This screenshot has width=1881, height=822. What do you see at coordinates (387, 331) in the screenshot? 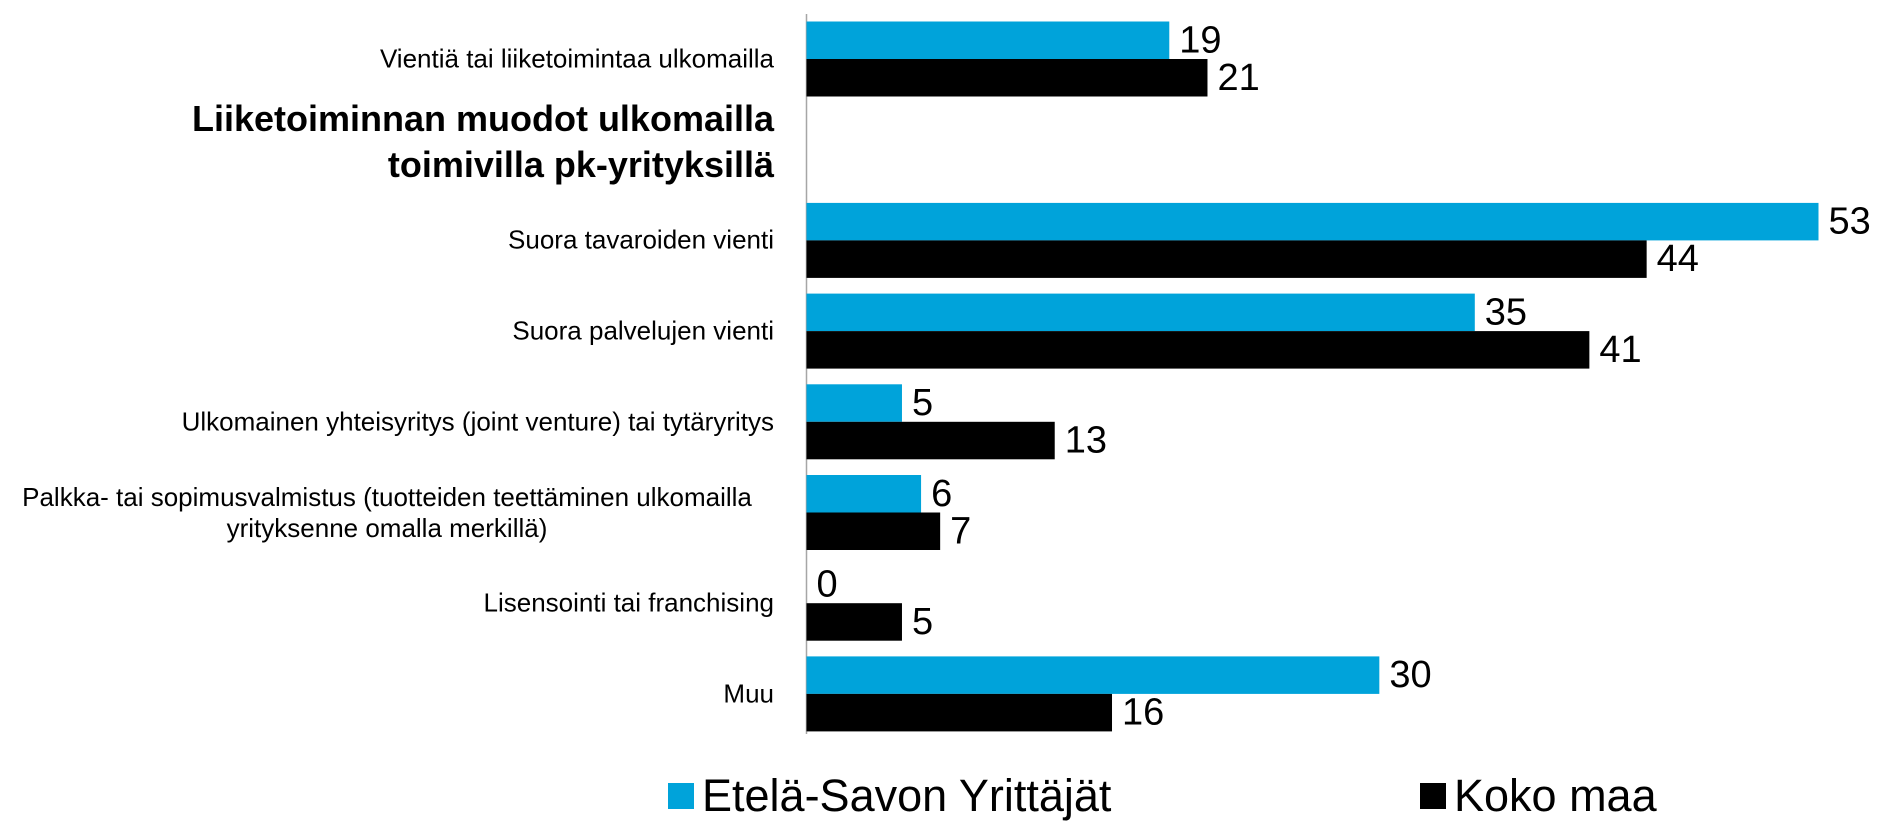
I see `category-label: Suora palvelujen vienti` at bounding box center [387, 331].